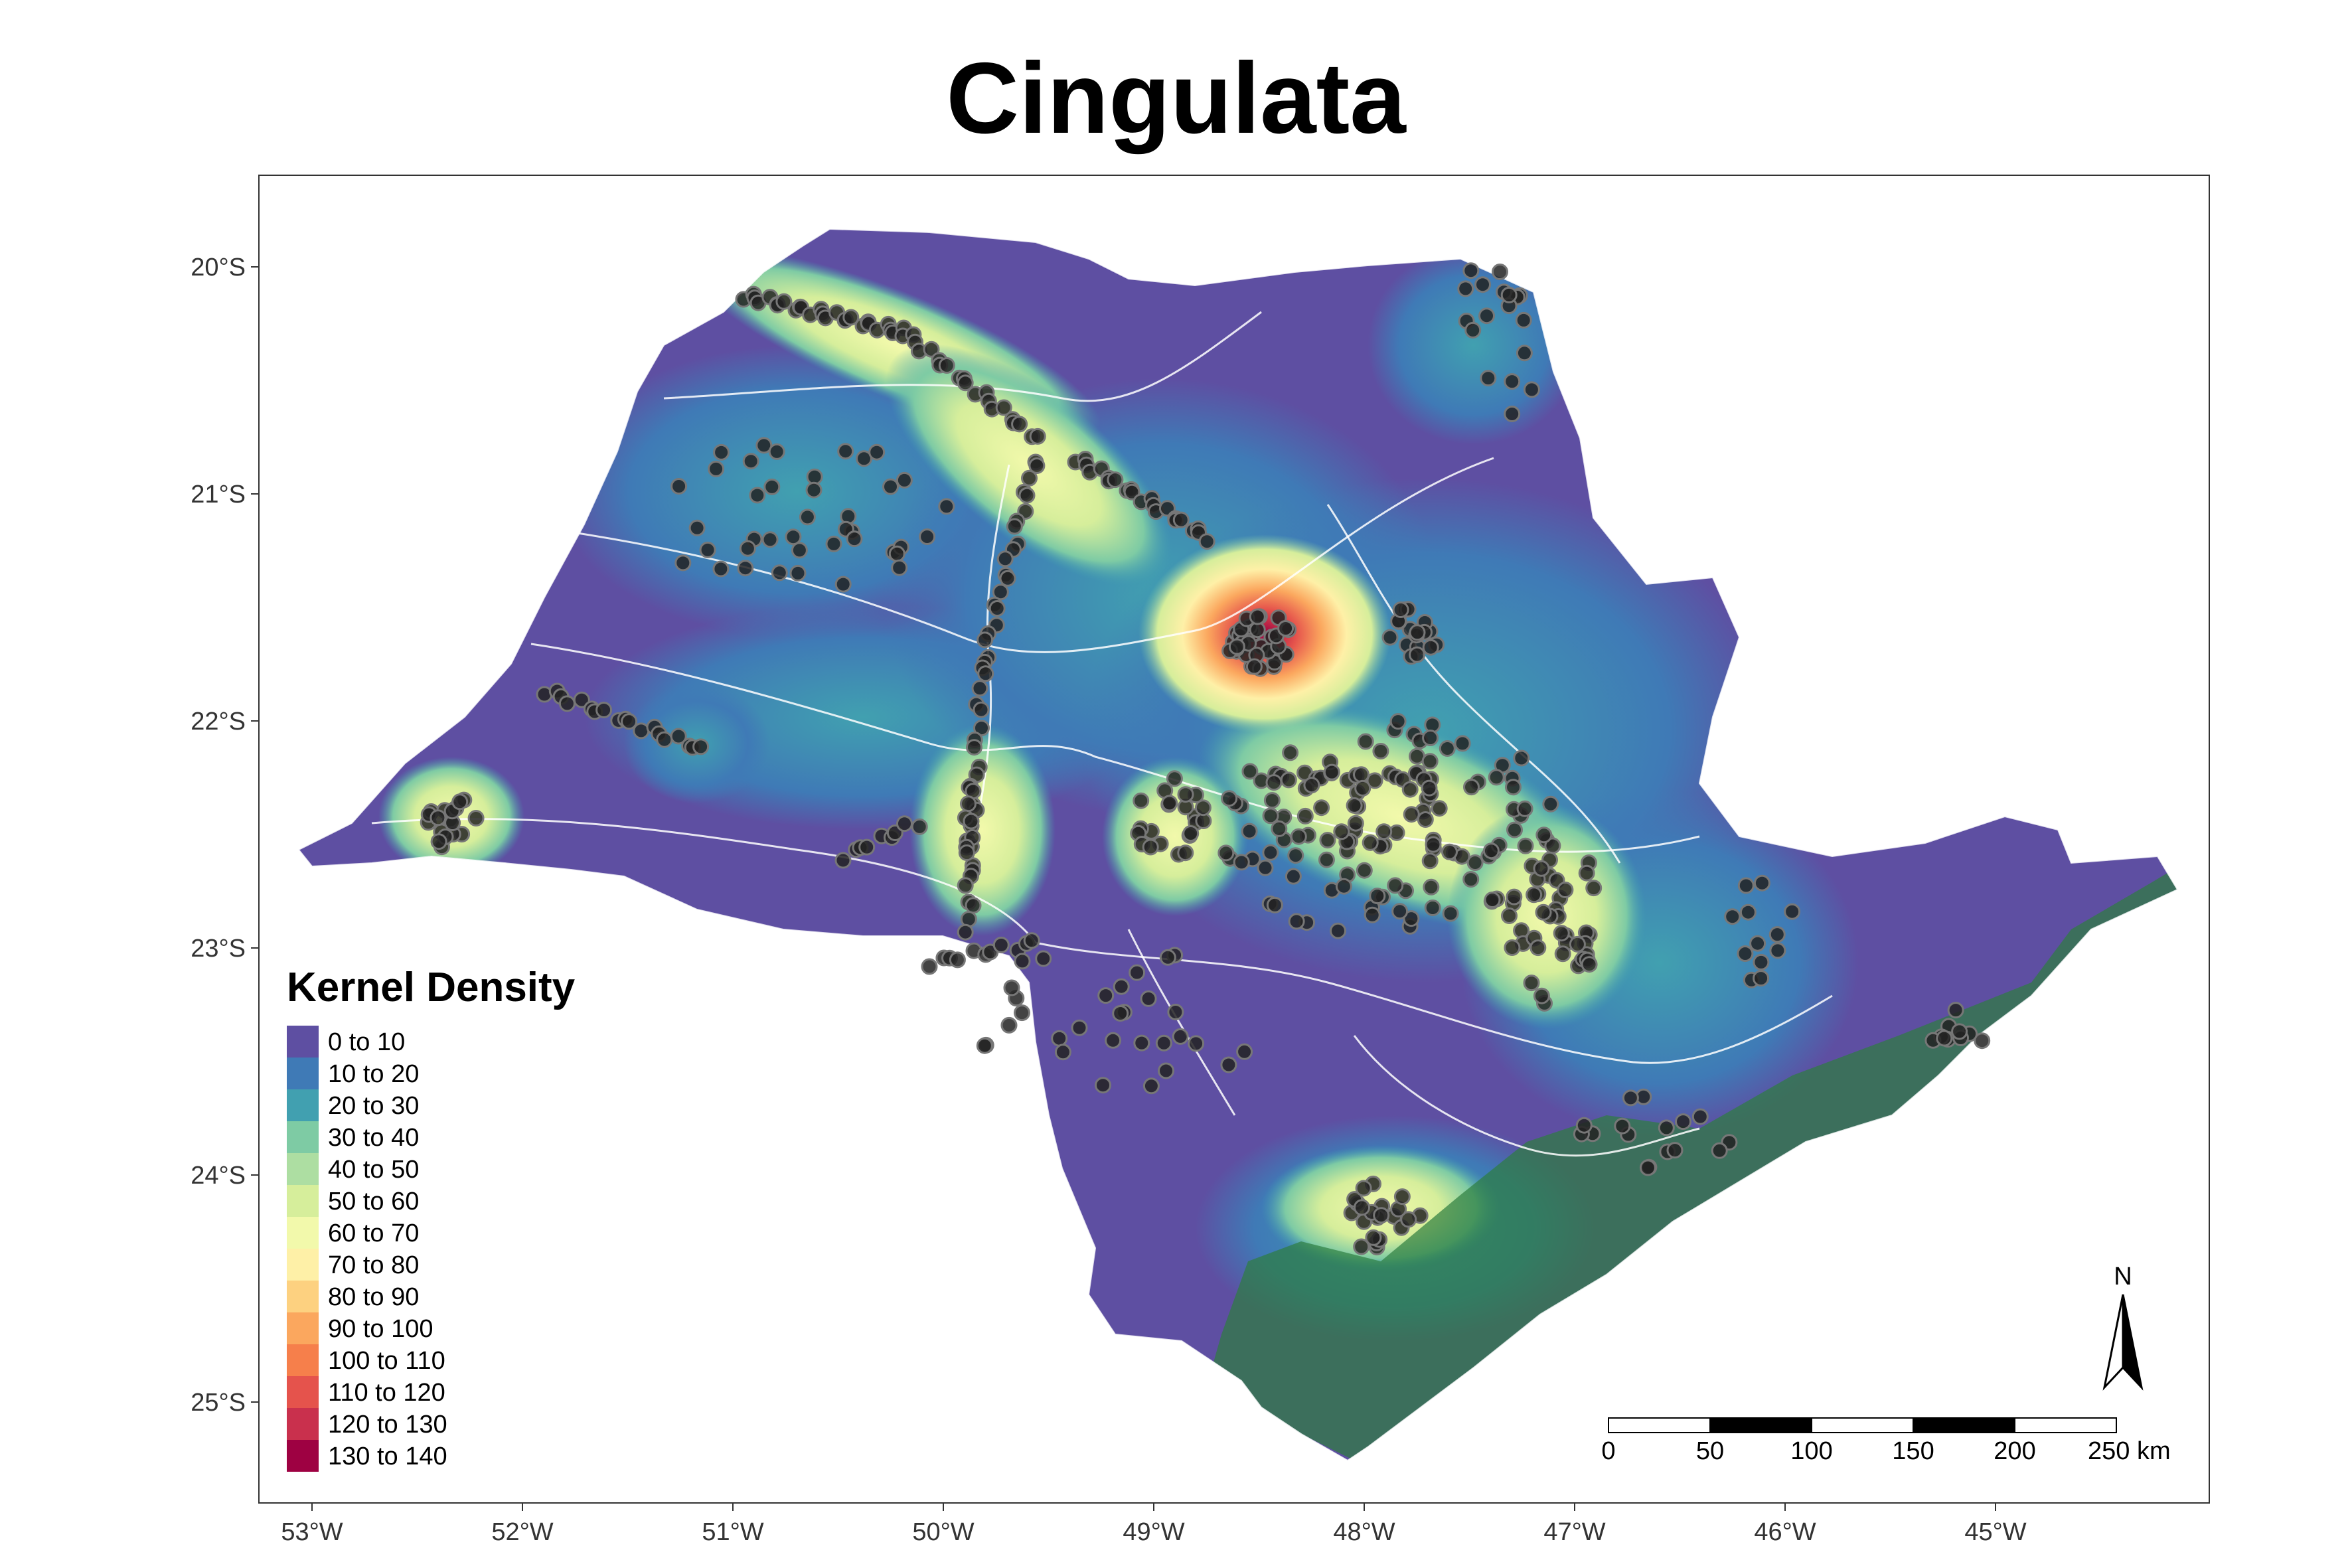 This screenshot has height=1568, width=2352. What do you see at coordinates (367, 1042) in the screenshot?
I see `legend-label: 0 to 10` at bounding box center [367, 1042].